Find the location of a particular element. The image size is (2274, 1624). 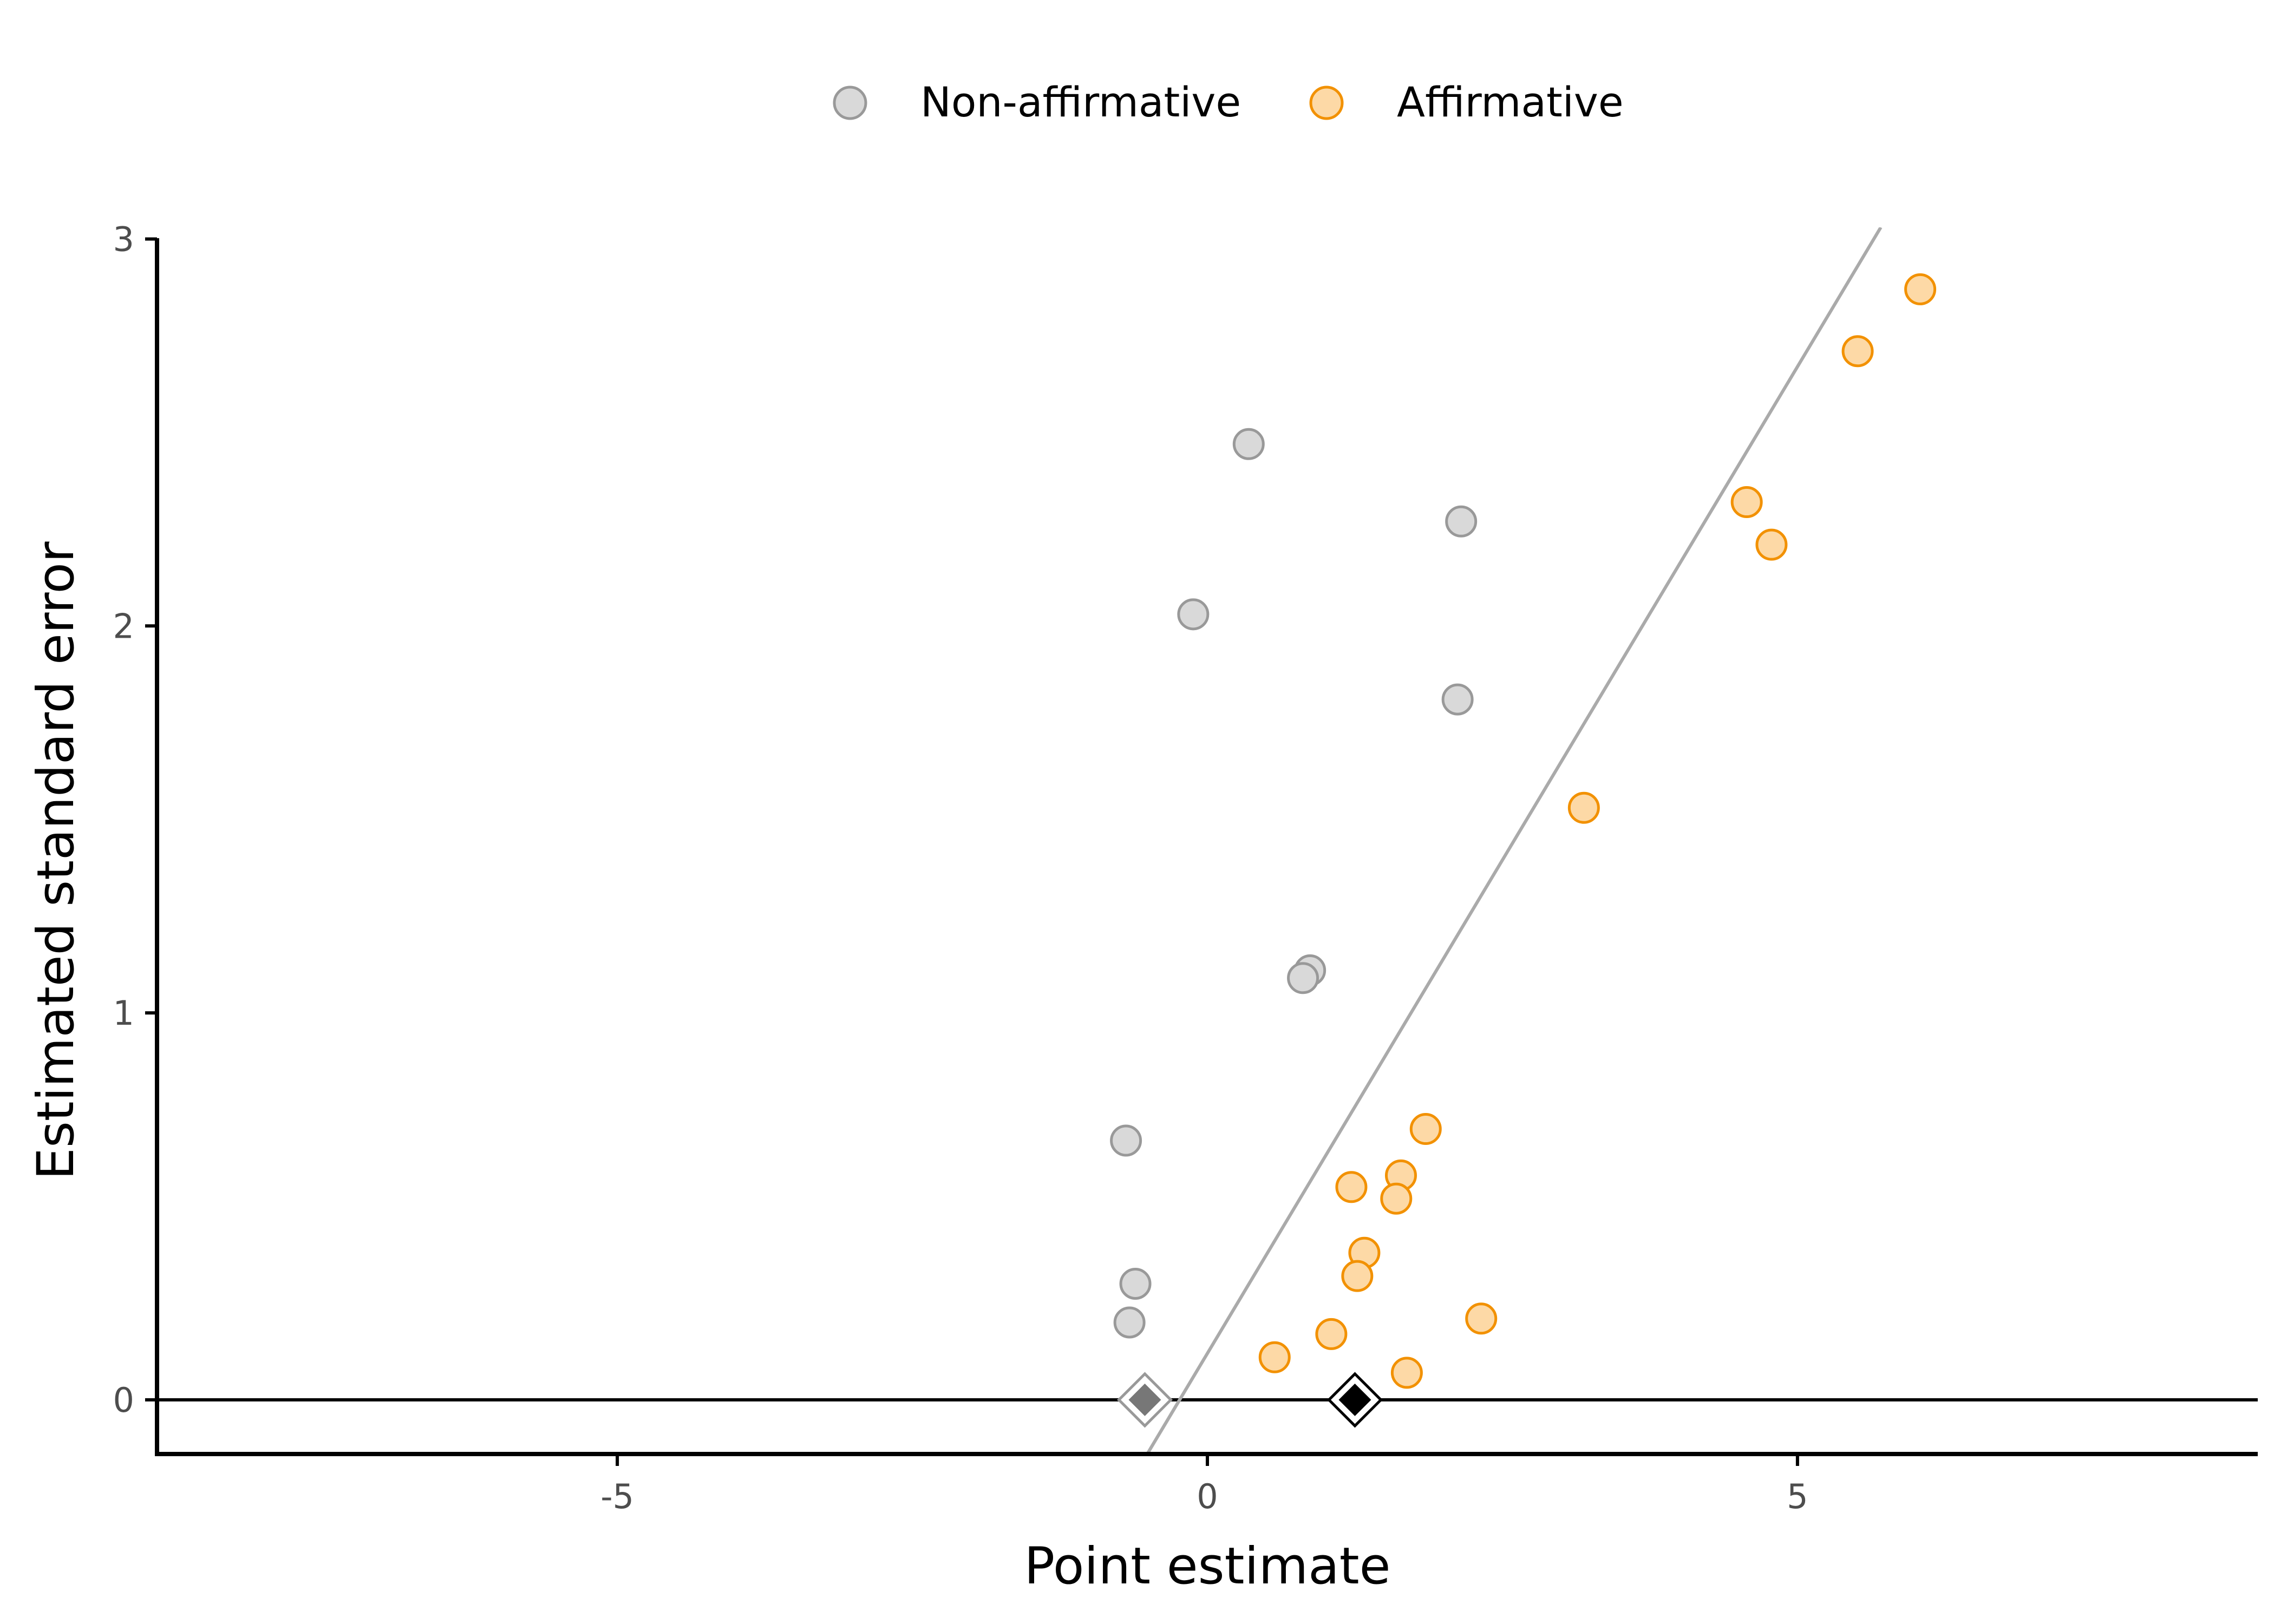

y-tick-label: 3 is located at coordinates (124, 239).